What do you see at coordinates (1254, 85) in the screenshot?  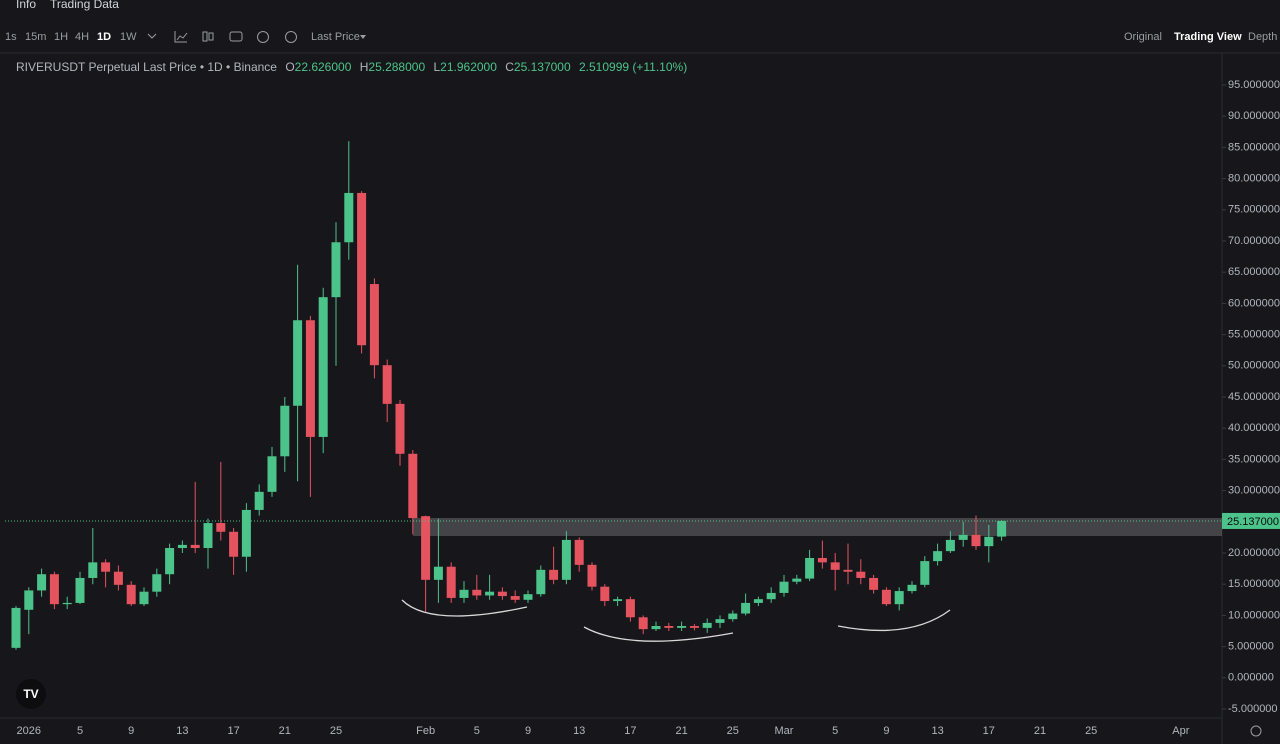 I see `y-tick-label: 95.000000` at bounding box center [1254, 85].